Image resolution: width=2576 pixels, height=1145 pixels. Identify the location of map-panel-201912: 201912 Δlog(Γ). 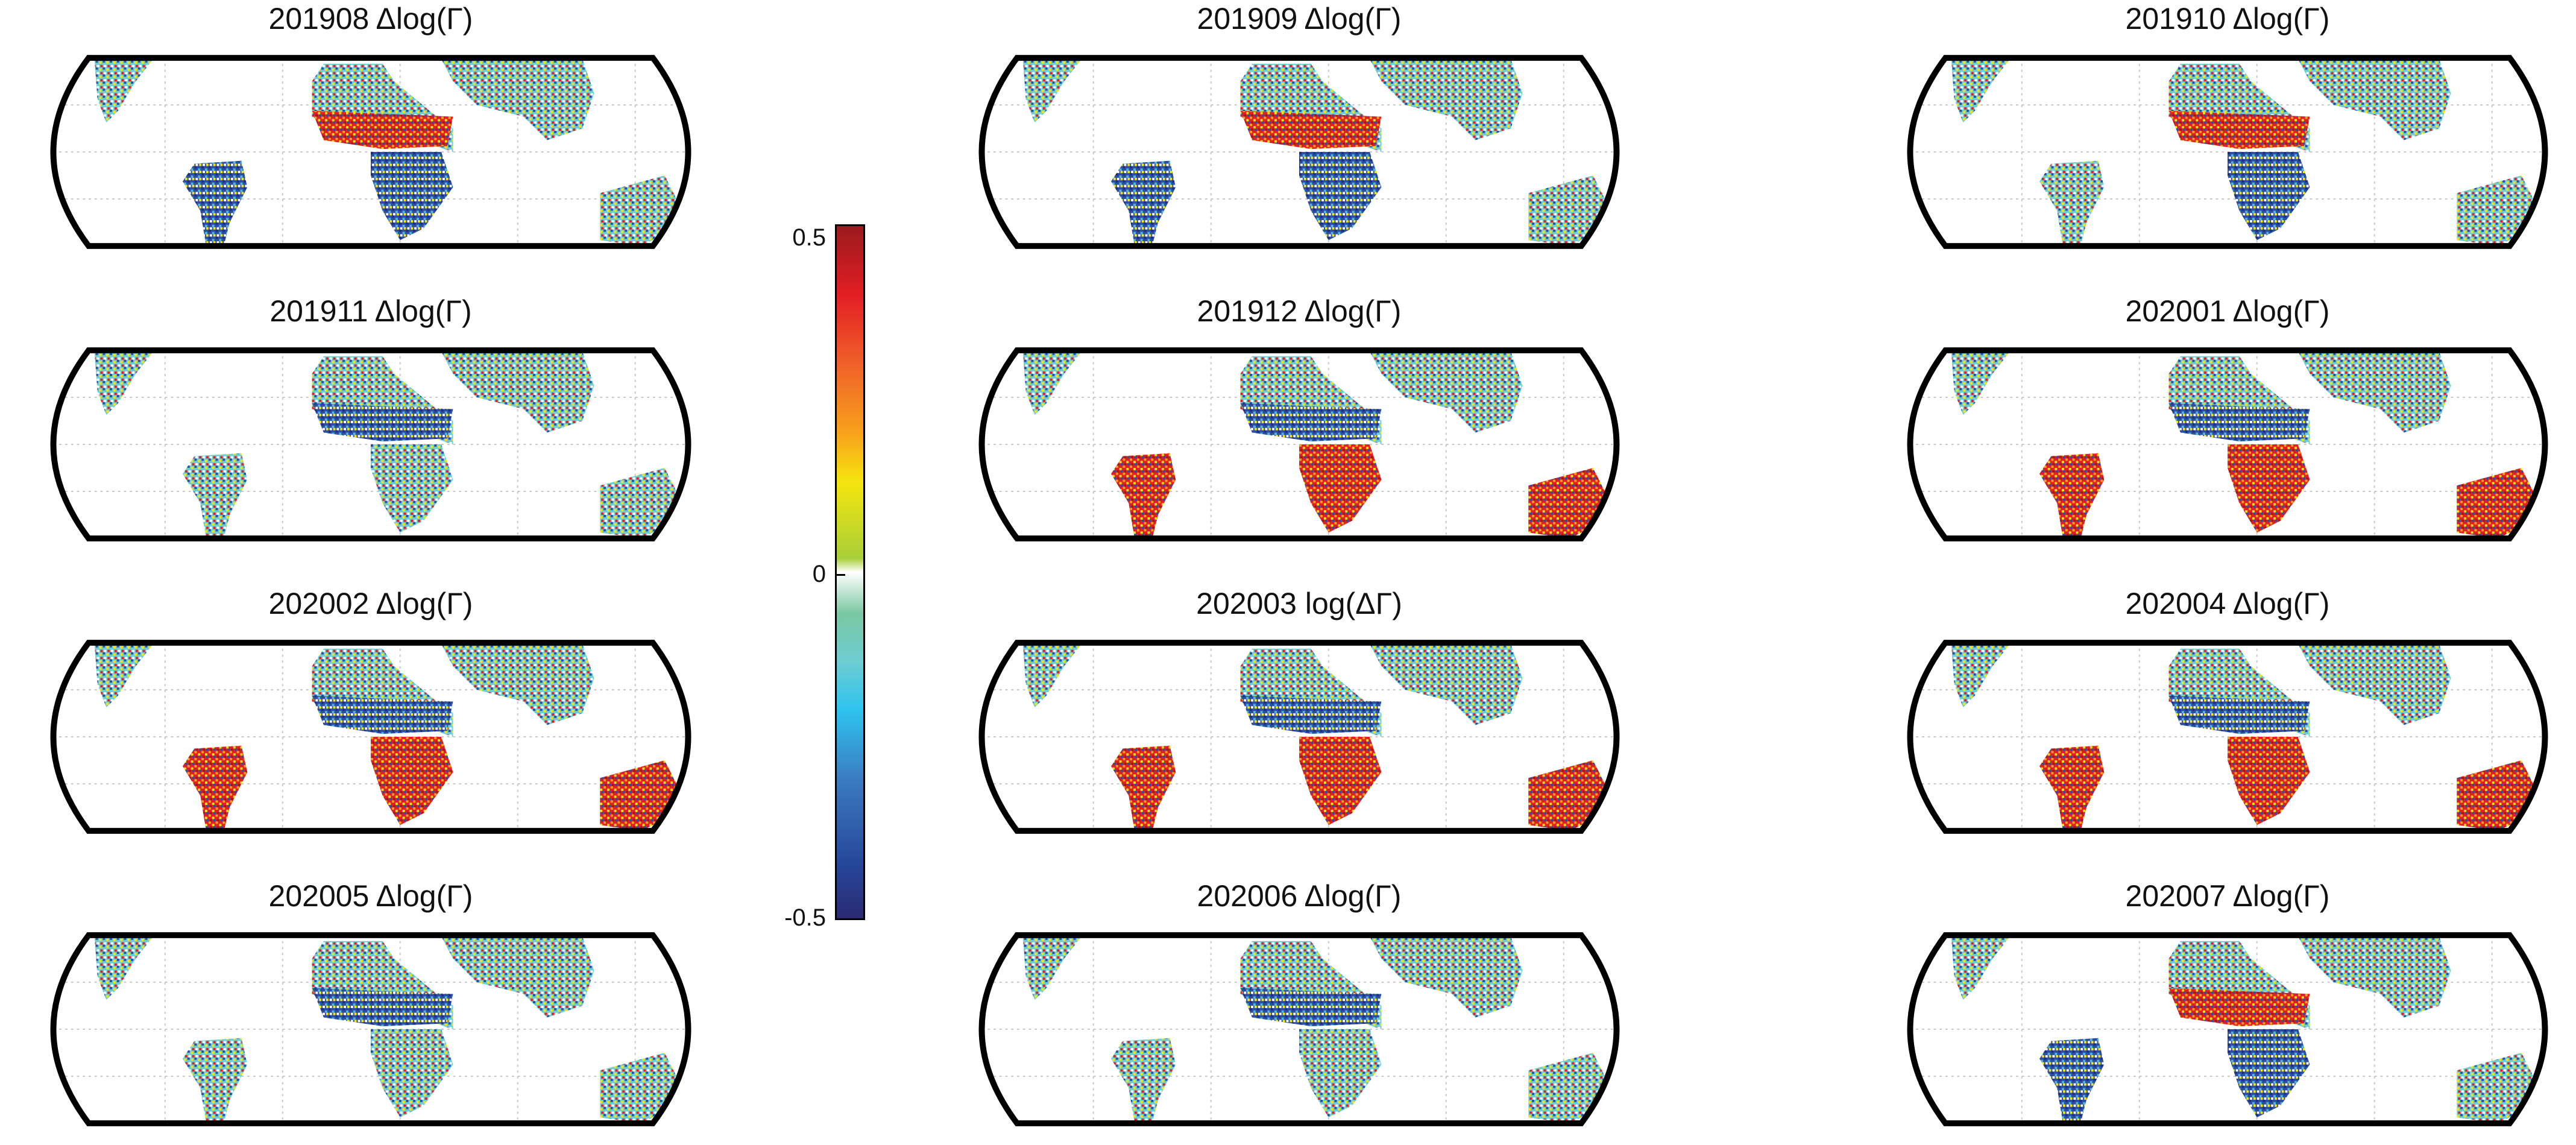
(1299, 425).